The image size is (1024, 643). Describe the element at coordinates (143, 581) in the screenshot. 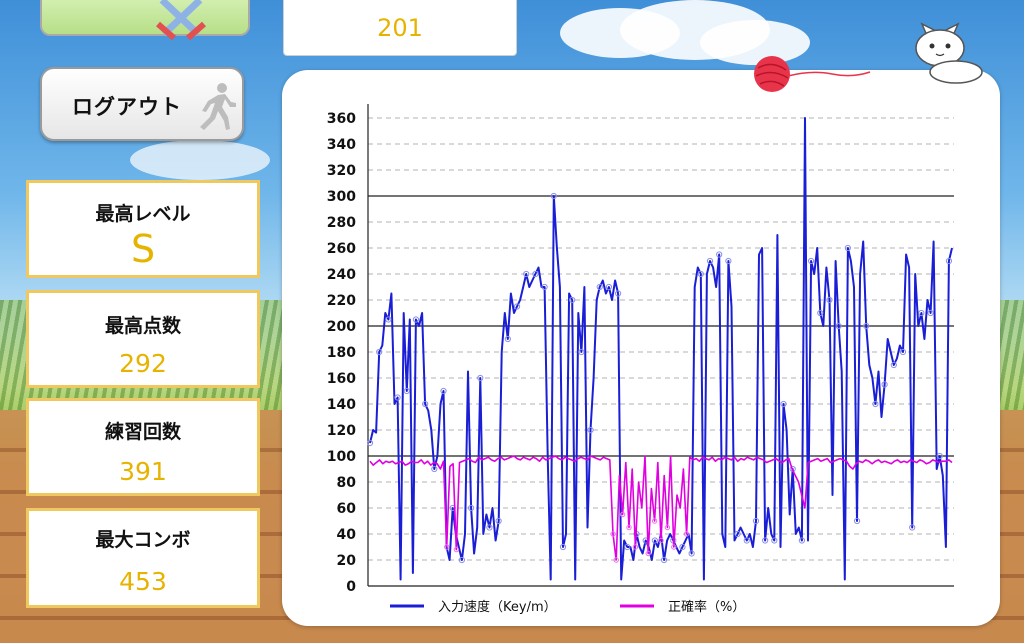

I see `stat-value: 453` at that location.